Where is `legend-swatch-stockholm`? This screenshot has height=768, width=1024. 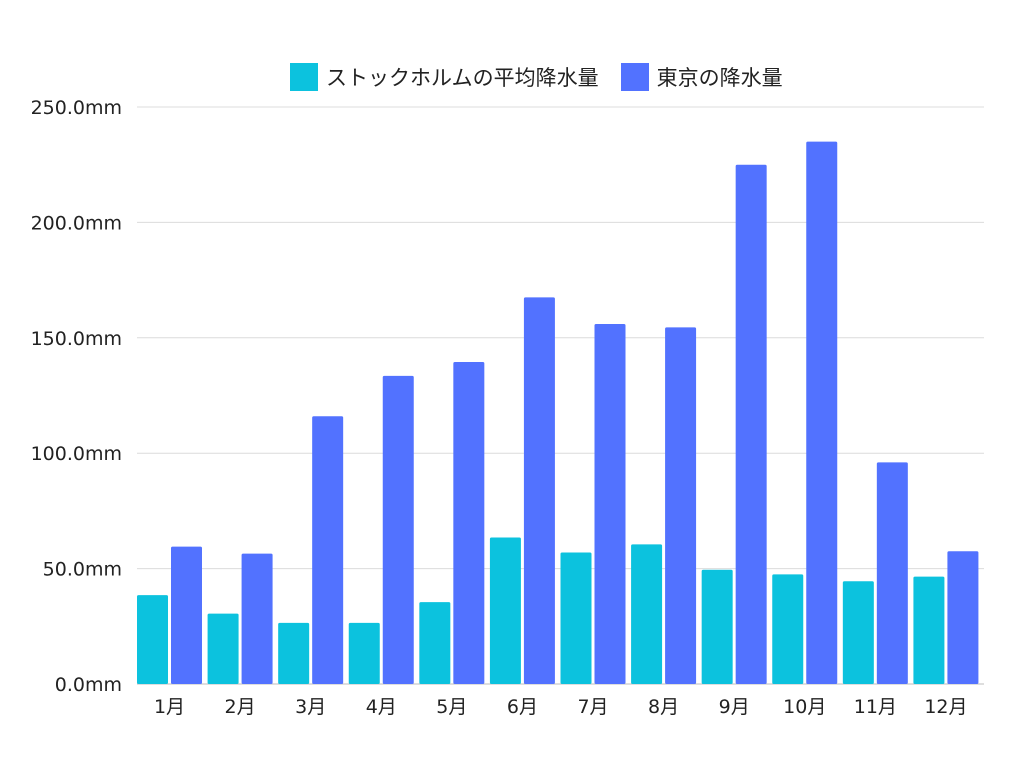
legend-swatch-stockholm is located at coordinates (304, 77).